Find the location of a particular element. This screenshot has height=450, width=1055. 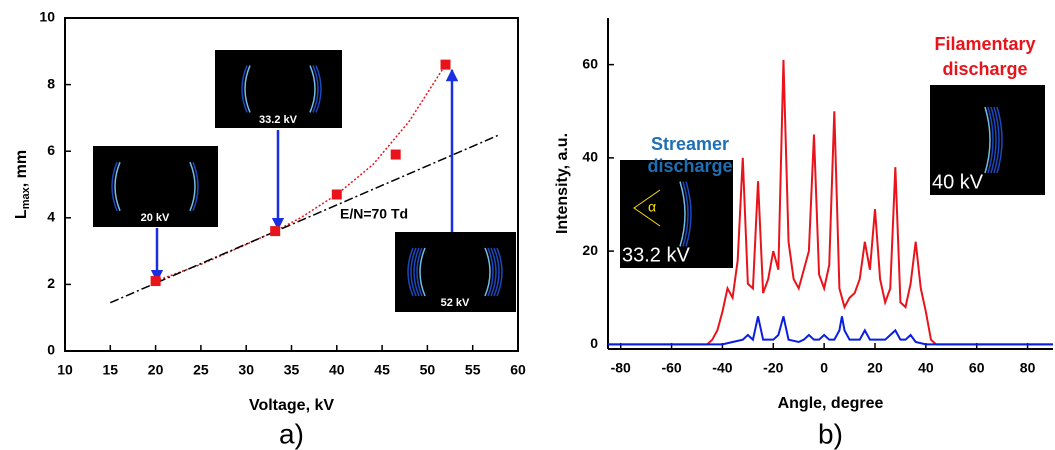

y-label-main: L is located at coordinates (21, 214).